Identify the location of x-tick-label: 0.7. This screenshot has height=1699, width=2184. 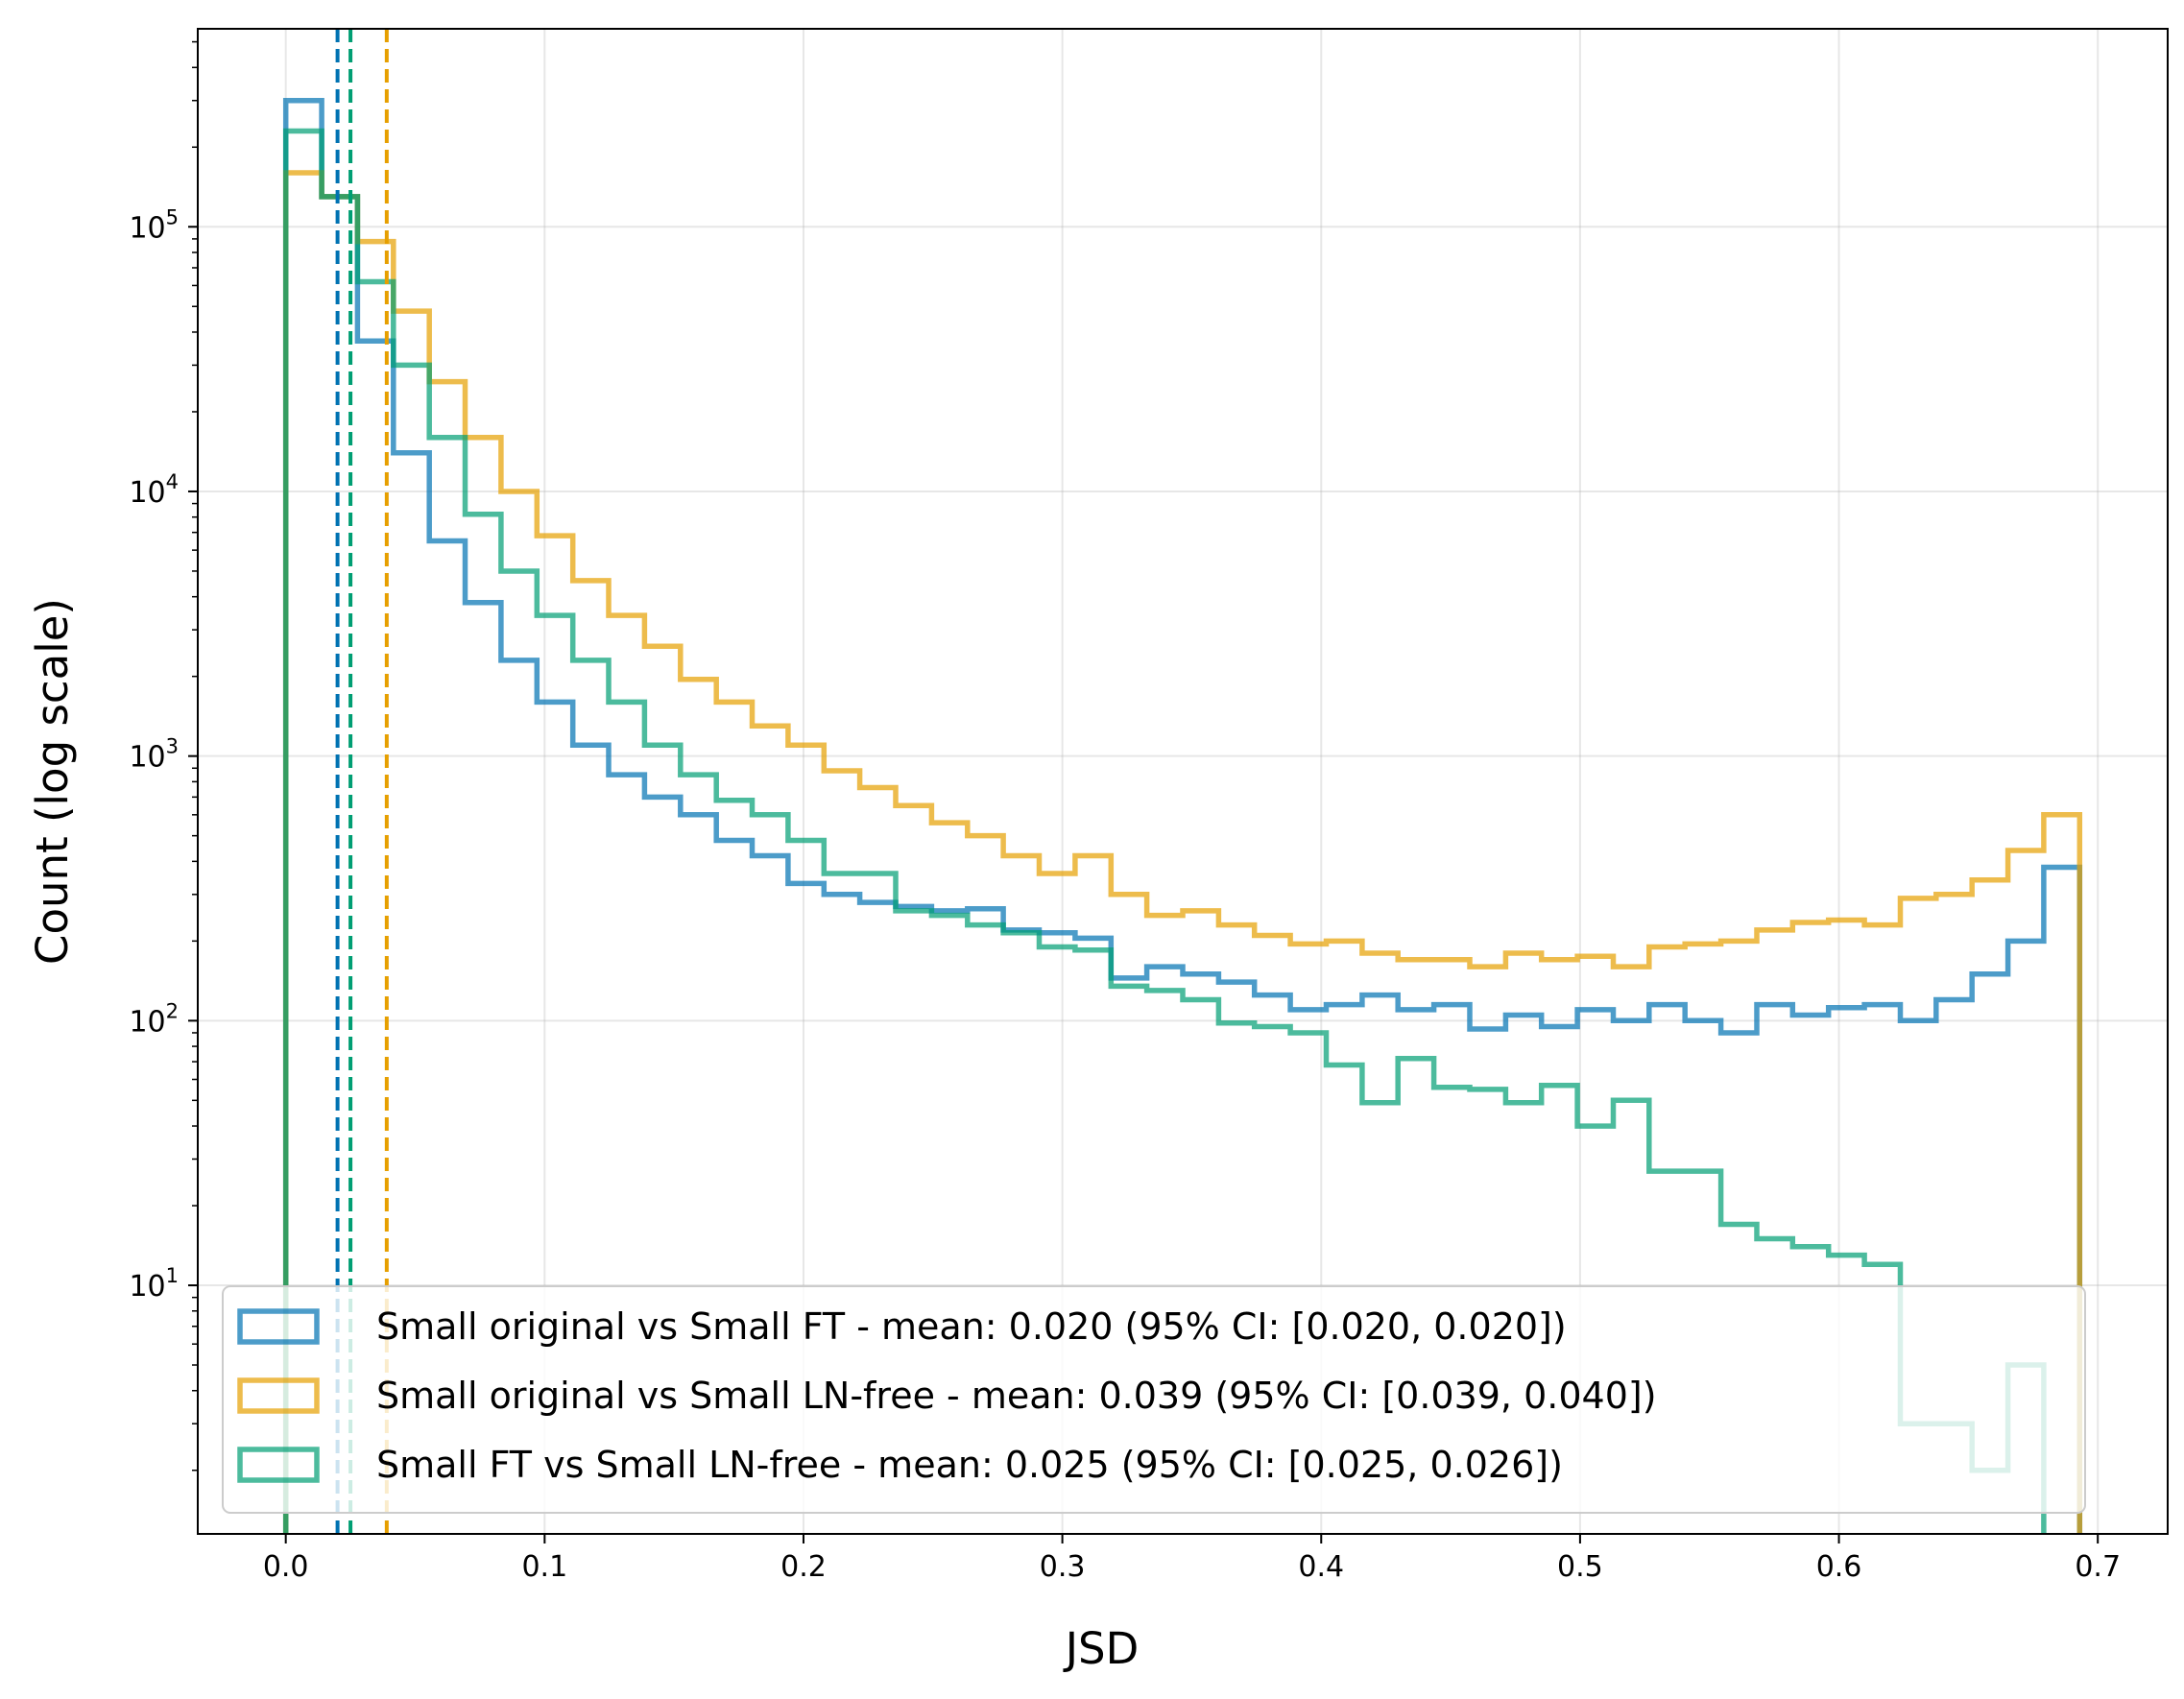
(2098, 1567).